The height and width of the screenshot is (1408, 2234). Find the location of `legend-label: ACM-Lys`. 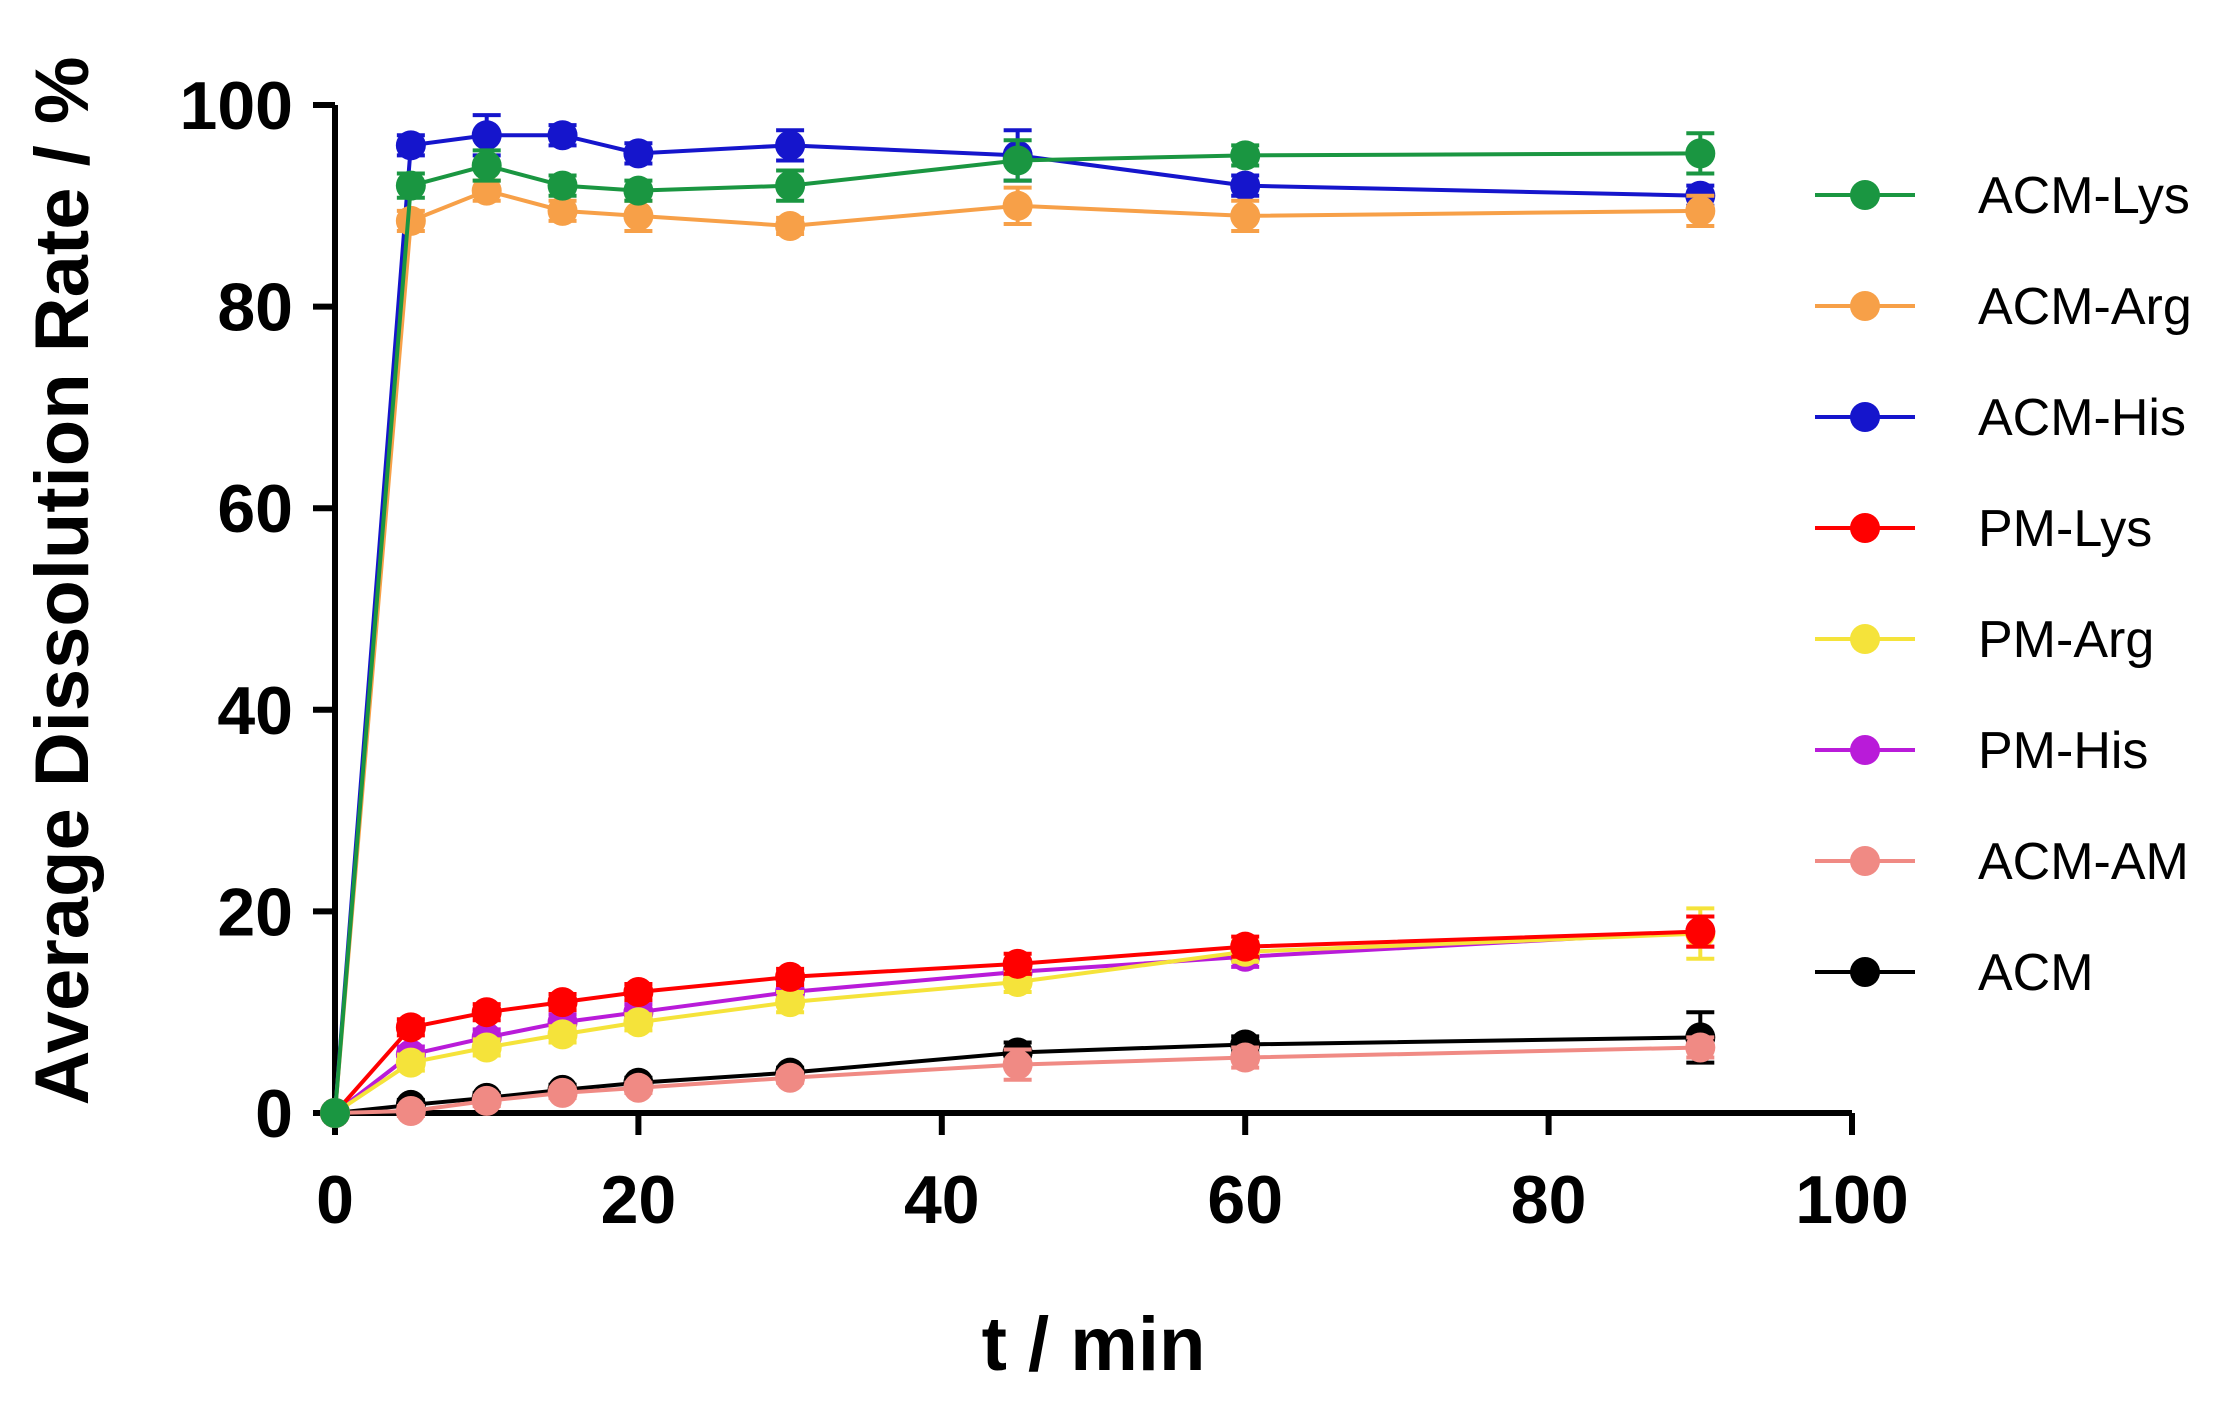

legend-label: ACM-Lys is located at coordinates (2084, 196).